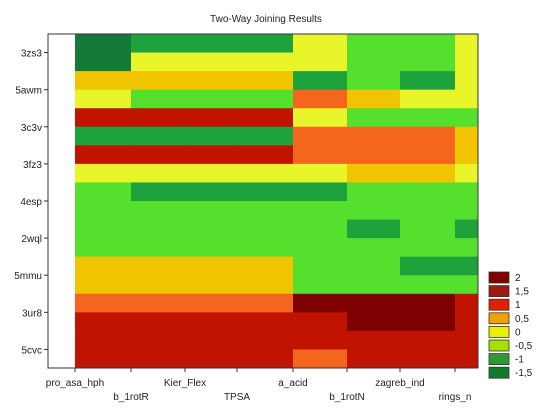  I want to click on legend-label: 0, so click(518, 332).